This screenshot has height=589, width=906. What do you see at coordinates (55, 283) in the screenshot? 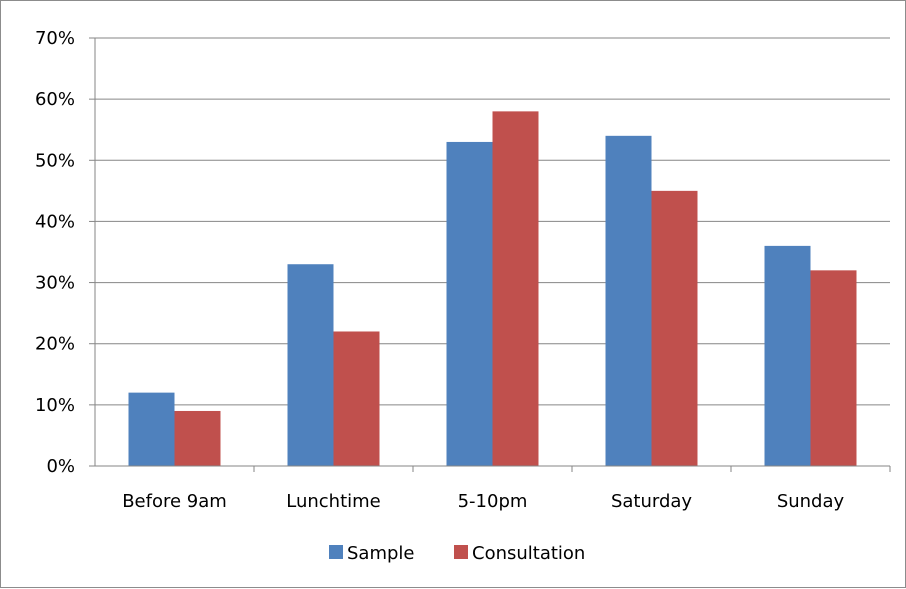
I see `y-tick-label: 30%` at bounding box center [55, 283].